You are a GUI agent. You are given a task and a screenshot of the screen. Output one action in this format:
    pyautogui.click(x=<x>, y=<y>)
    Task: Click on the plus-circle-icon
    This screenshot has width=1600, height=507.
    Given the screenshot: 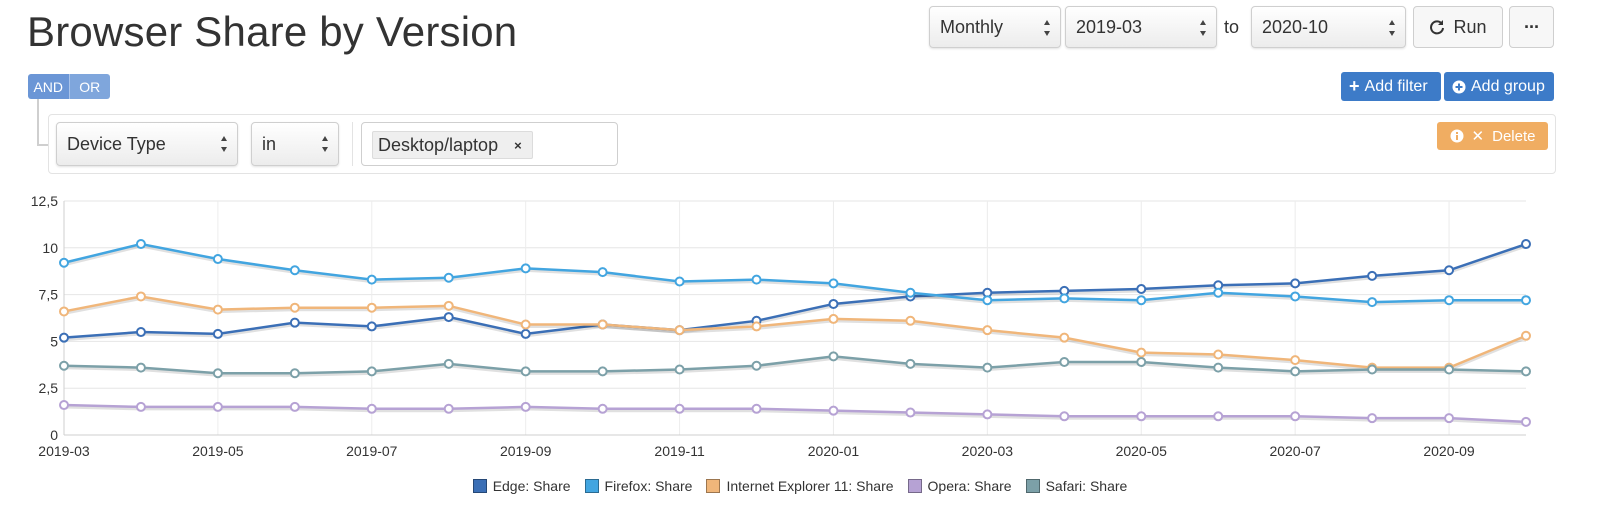 What is the action you would take?
    pyautogui.click(x=1459, y=86)
    